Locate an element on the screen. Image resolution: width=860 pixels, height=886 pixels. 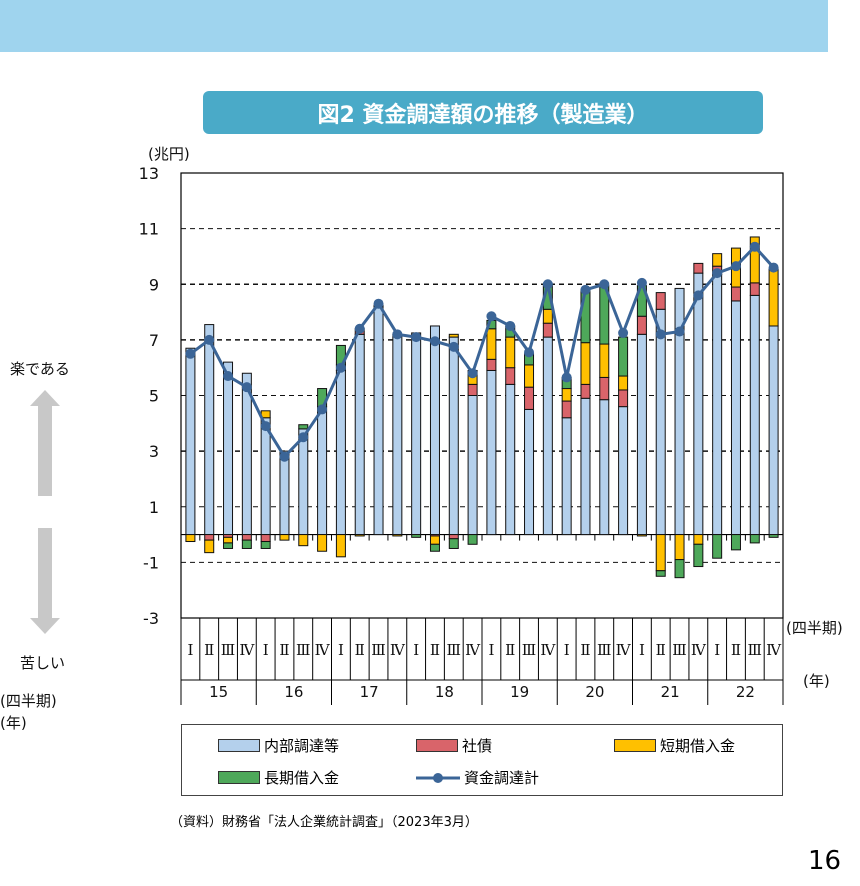
left-quarter-unit: (四半期) is located at coordinates (28, 701).